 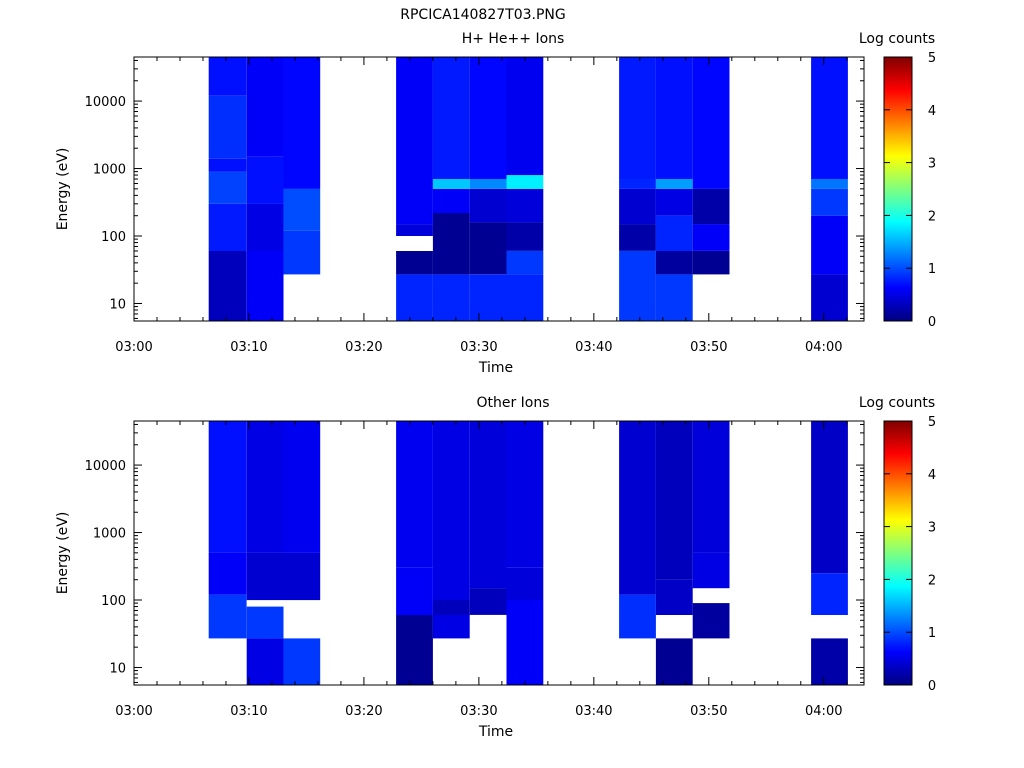 What do you see at coordinates (898, 189) in the screenshot?
I see `colorbar` at bounding box center [898, 189].